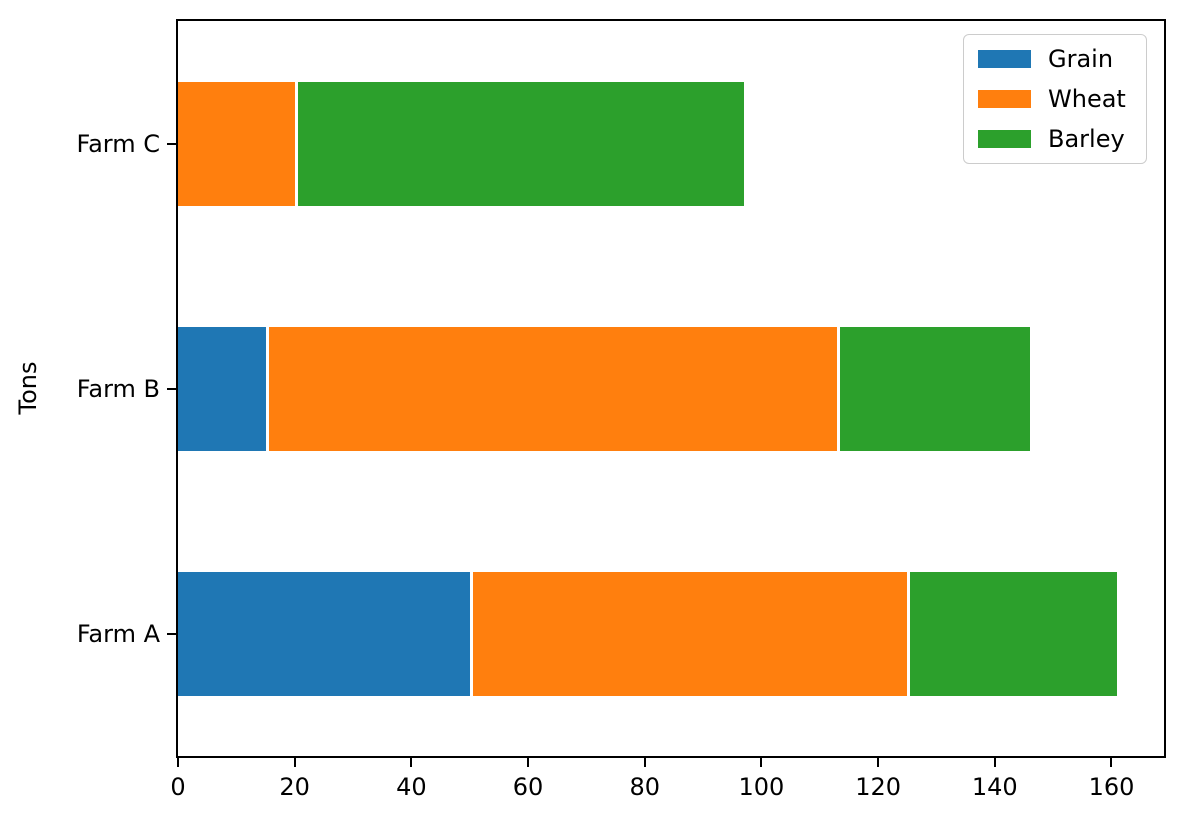  I want to click on legend-label: Wheat, so click(1087, 99).